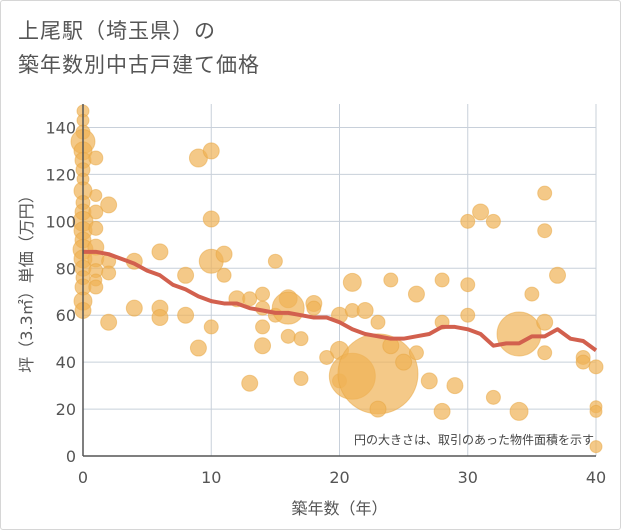  I want to click on x-tick-label: 30, so click(468, 477).